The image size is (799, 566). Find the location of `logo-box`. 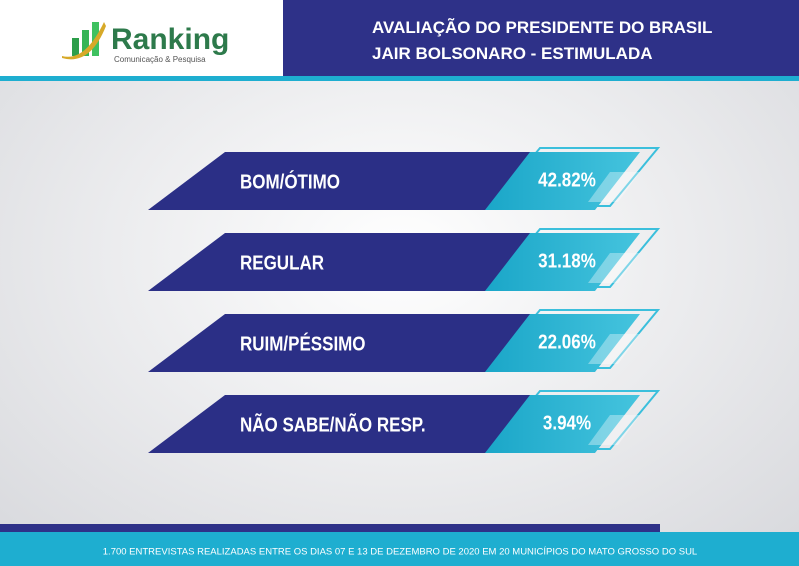

logo-box is located at coordinates (141, 38).